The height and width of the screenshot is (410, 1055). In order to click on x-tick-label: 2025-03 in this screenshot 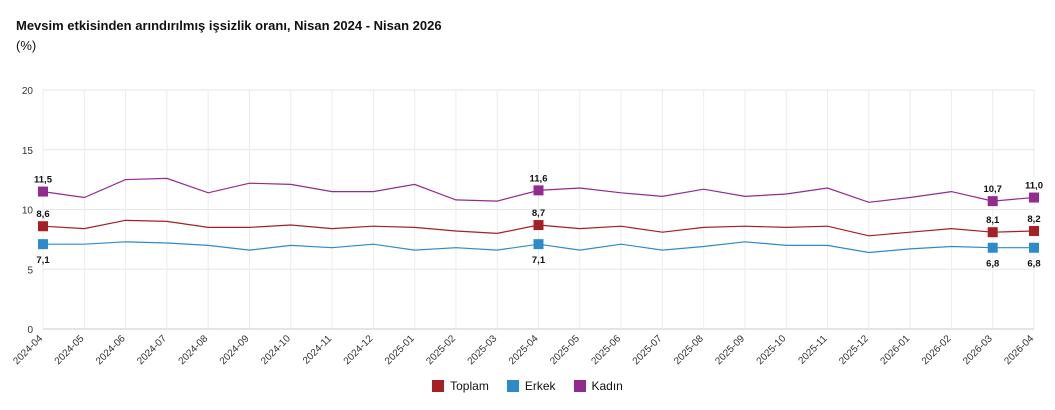, I will do `click(483, 350)`.